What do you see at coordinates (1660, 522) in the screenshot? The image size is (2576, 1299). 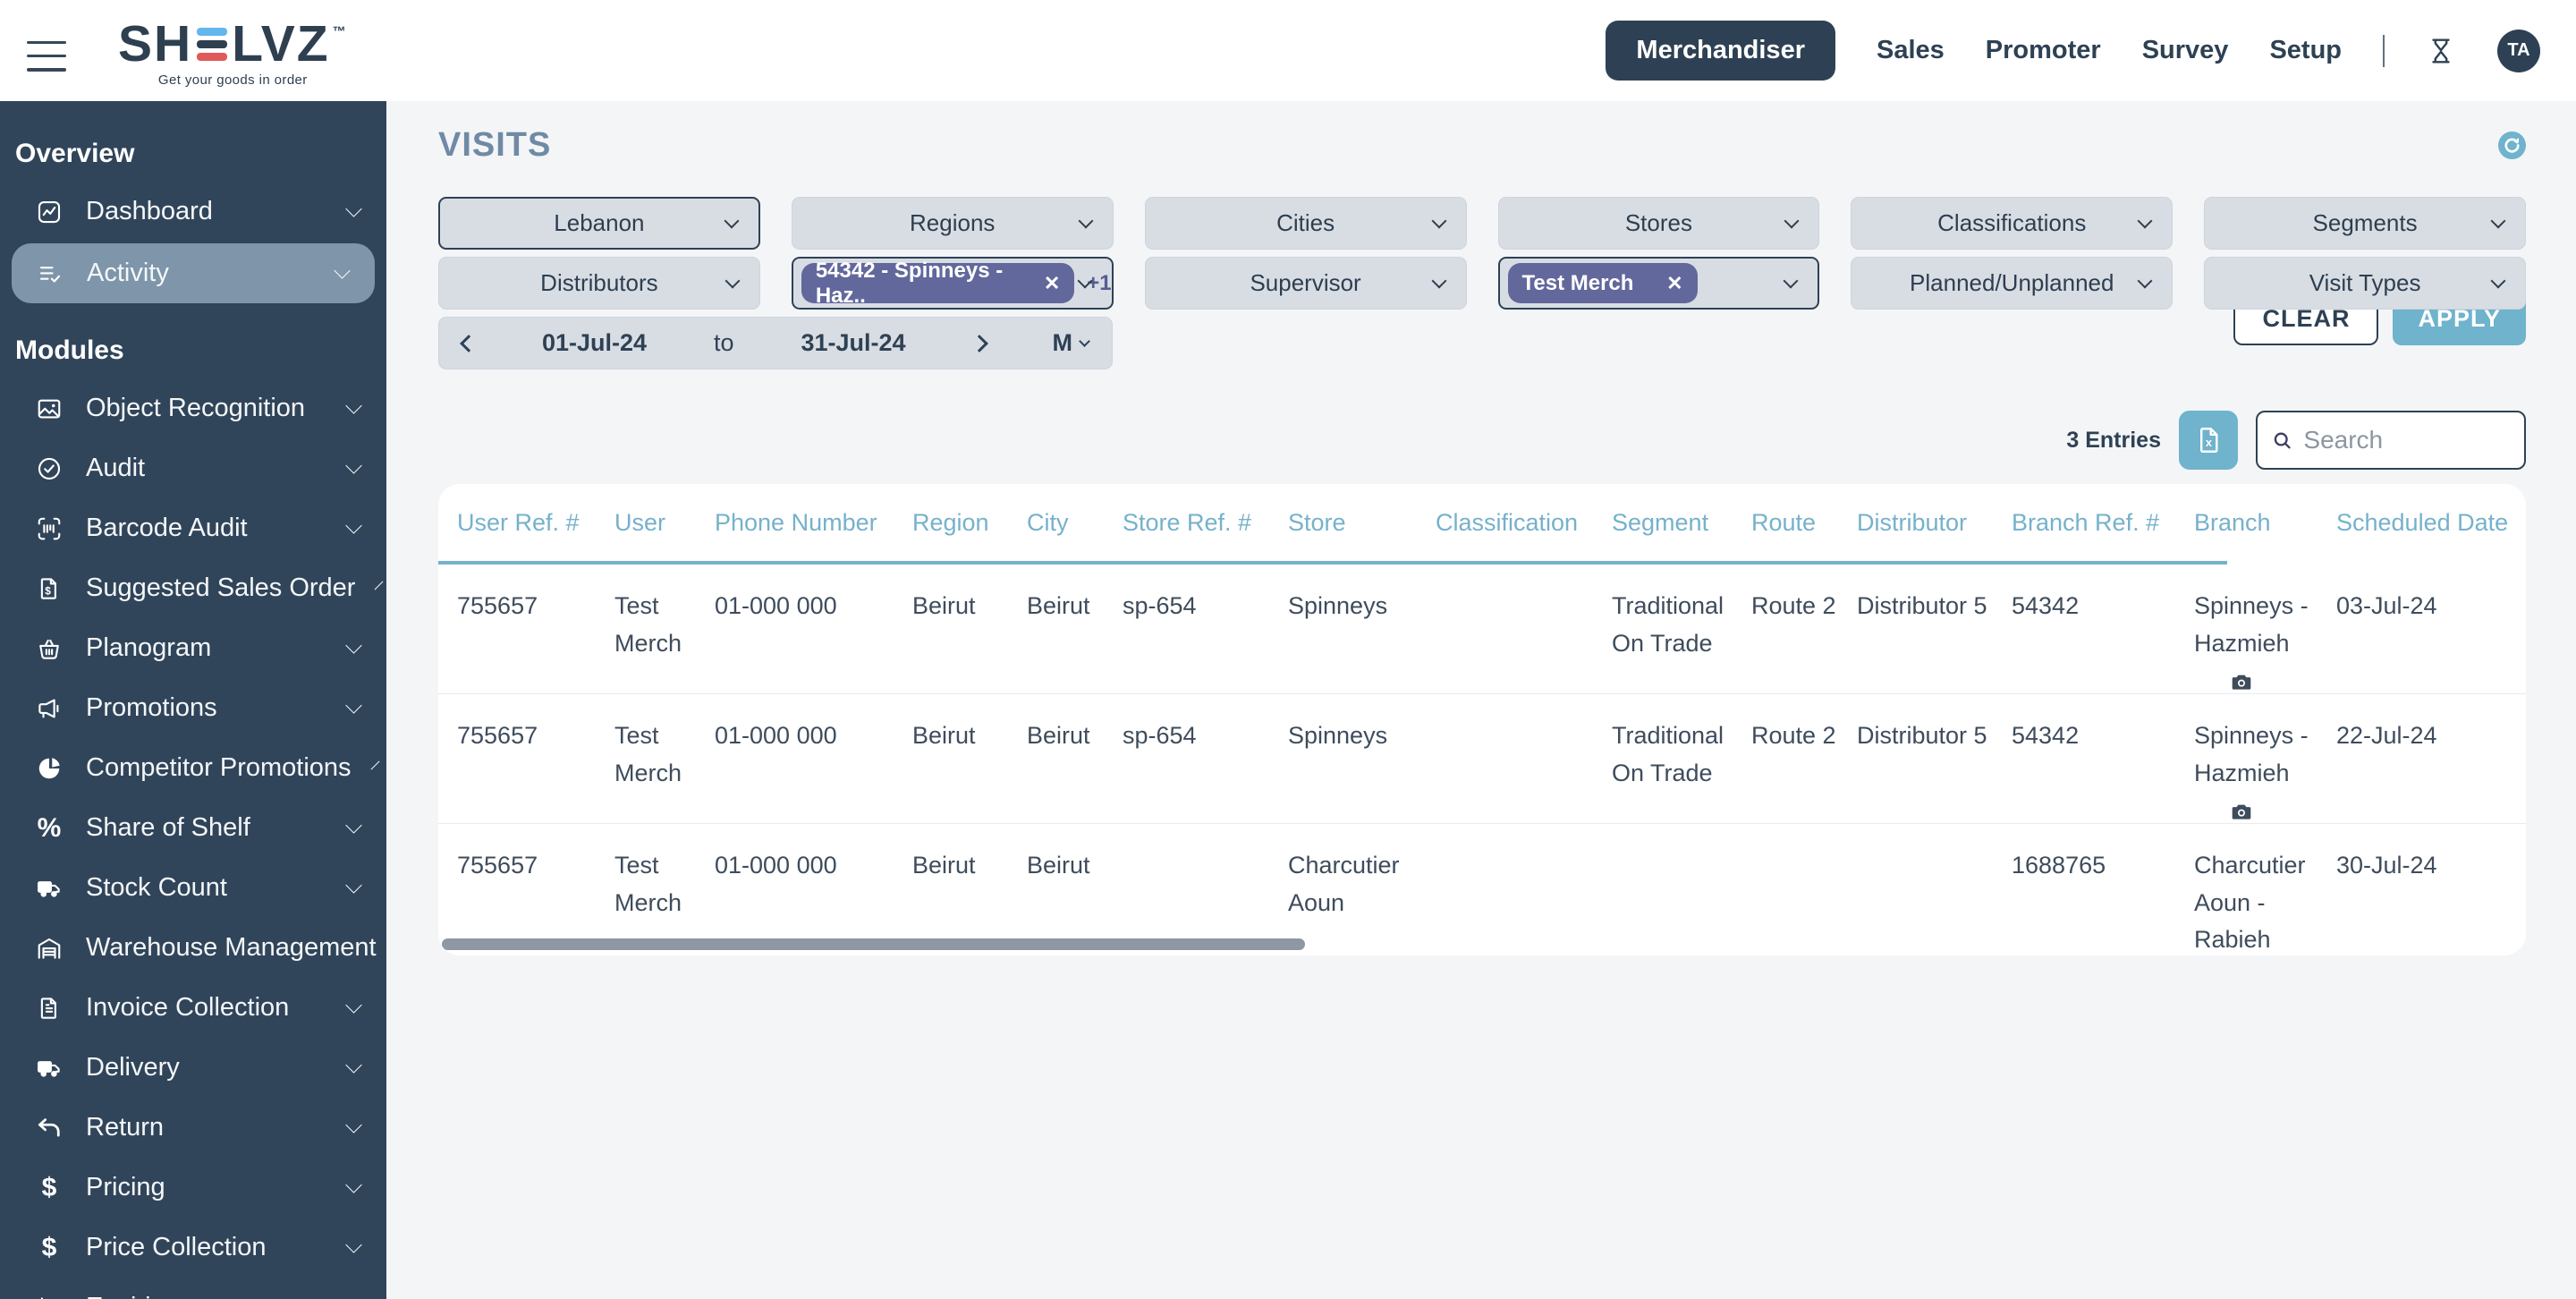 I see `column-header: Segment` at bounding box center [1660, 522].